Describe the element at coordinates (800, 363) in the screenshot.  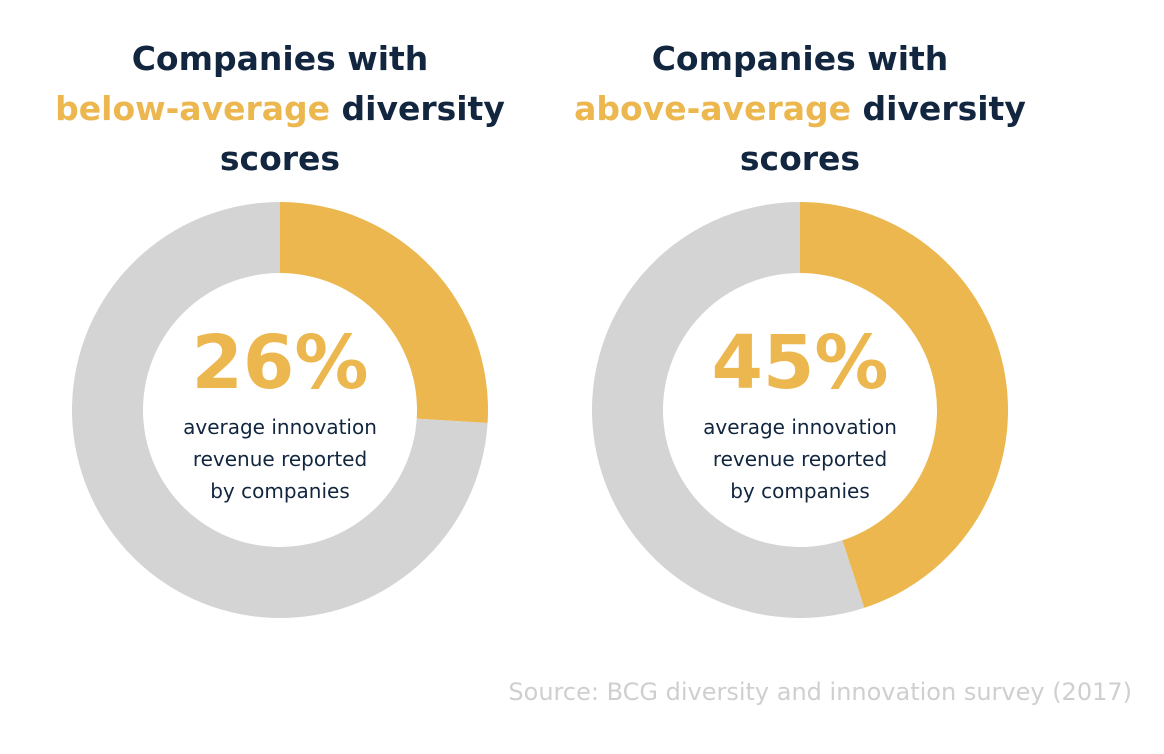
I see `donut-value-label: 45%` at that location.